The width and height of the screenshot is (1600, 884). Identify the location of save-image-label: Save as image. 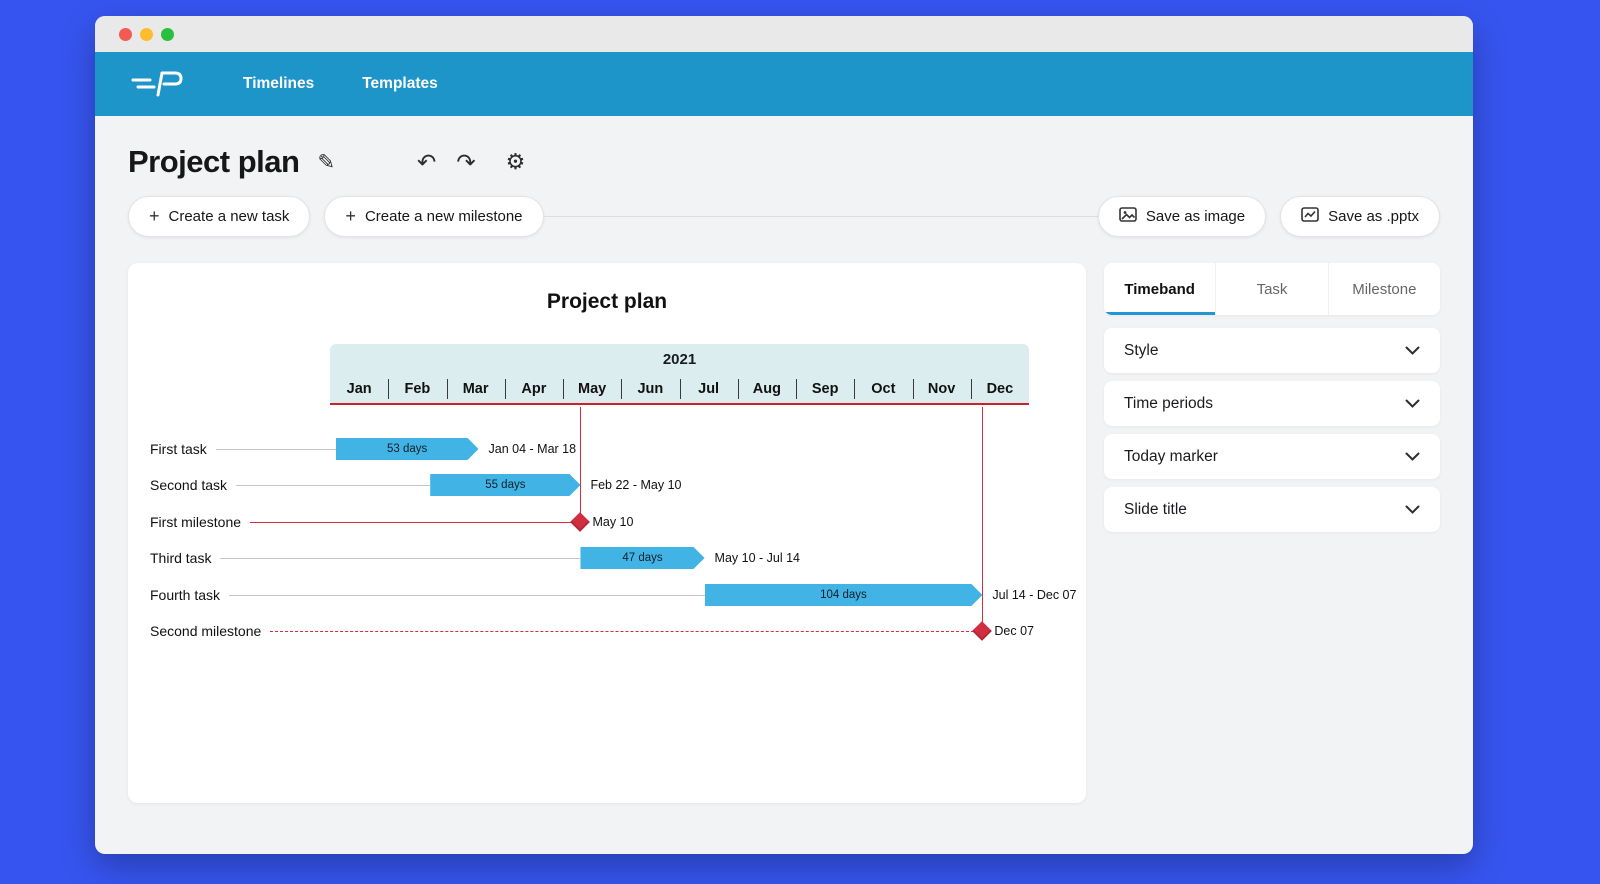
(1195, 216).